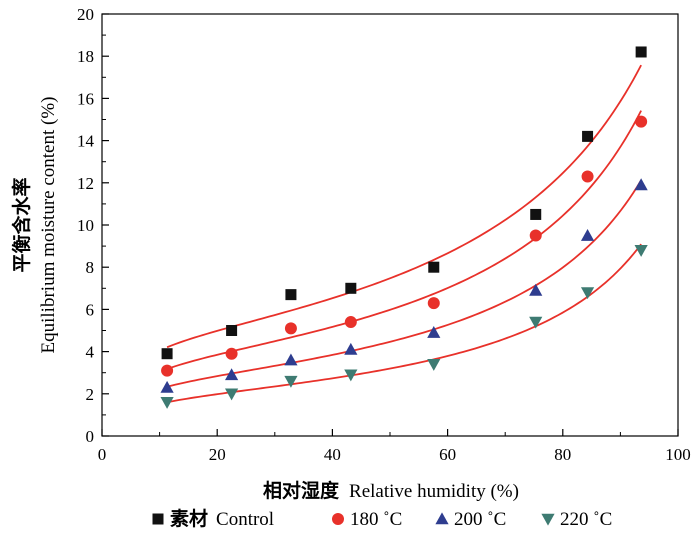 This screenshot has height=542, width=700. Describe the element at coordinates (85, 14) in the screenshot. I see `y-tick-label: 20` at that location.